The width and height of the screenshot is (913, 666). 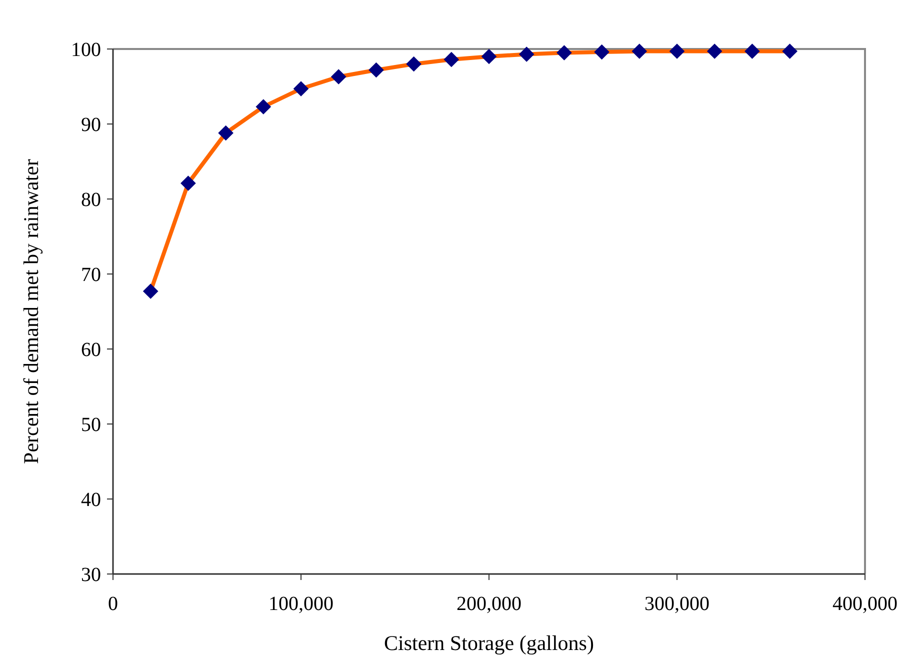 I want to click on x-tick-label: 0, so click(x=113, y=604).